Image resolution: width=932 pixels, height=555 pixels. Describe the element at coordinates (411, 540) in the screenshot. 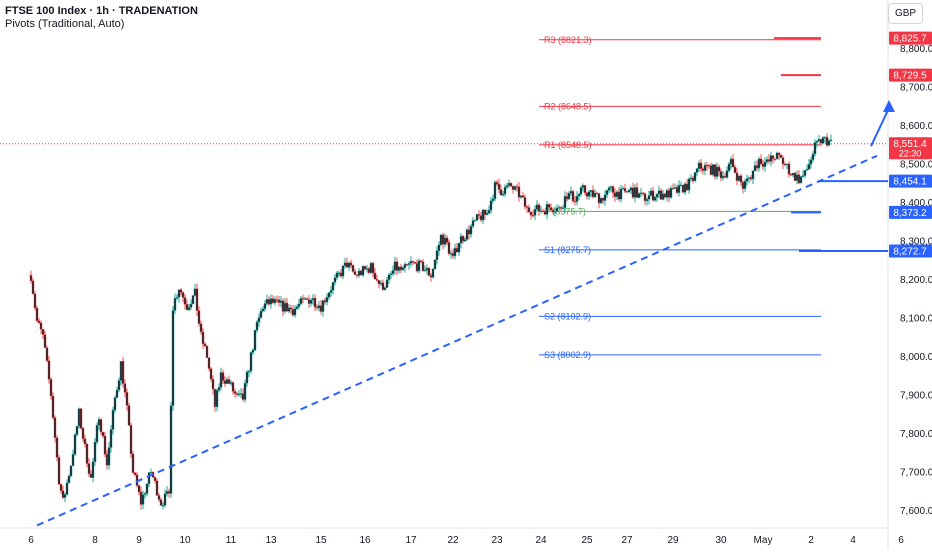

I see `x-tick-label: 17` at that location.